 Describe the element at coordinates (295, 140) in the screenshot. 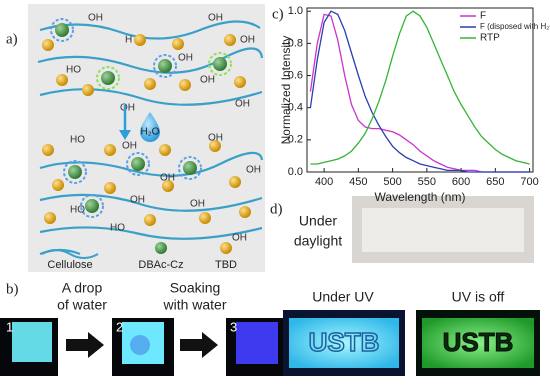

I see `y-tick-label: 0.2` at that location.